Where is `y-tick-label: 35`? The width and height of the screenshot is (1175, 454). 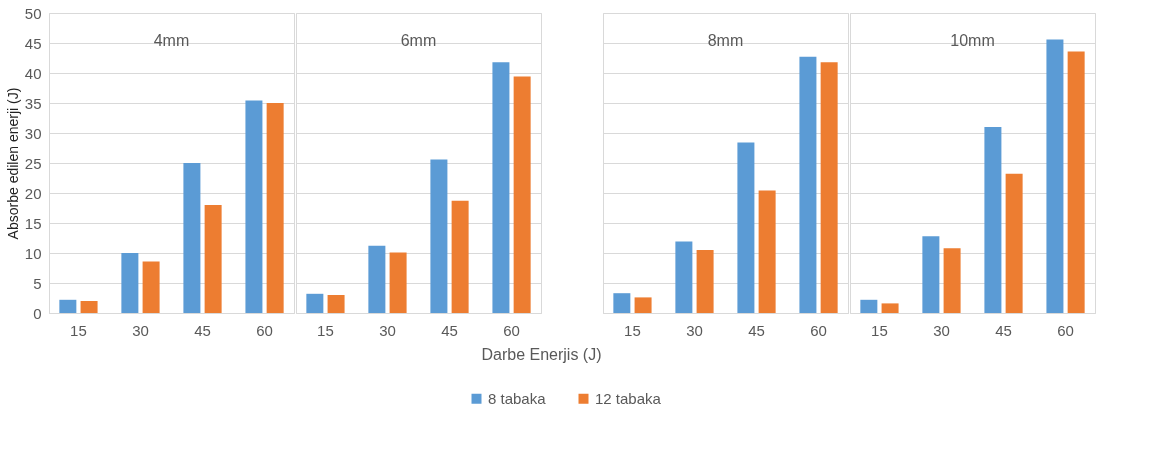
y-tick-label: 35 is located at coordinates (33, 103).